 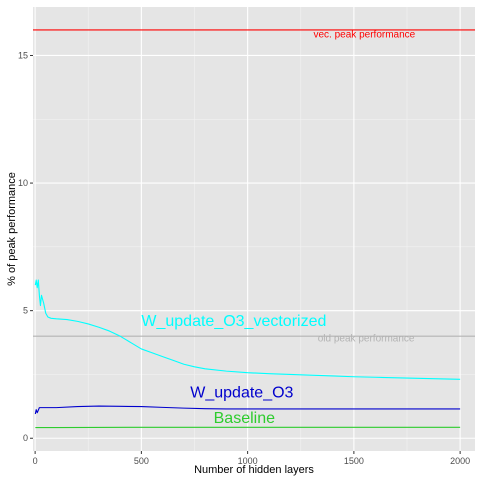 I want to click on x-tick-label: 0, so click(x=35, y=461).